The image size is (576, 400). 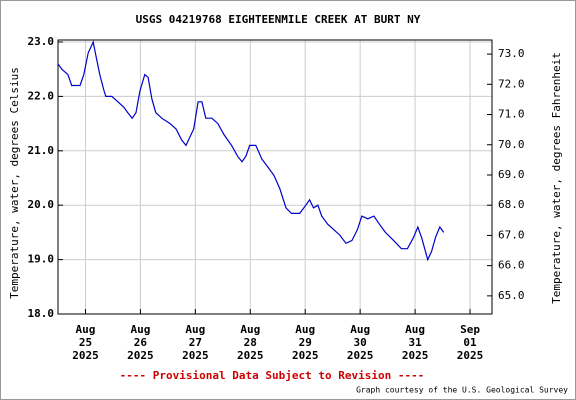 What do you see at coordinates (41, 41) in the screenshot?
I see `y-tick-label: 23.0` at bounding box center [41, 41].